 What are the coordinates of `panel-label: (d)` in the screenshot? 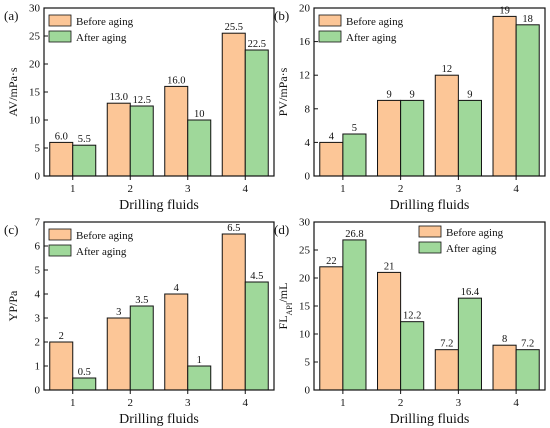 It's located at (281, 229).